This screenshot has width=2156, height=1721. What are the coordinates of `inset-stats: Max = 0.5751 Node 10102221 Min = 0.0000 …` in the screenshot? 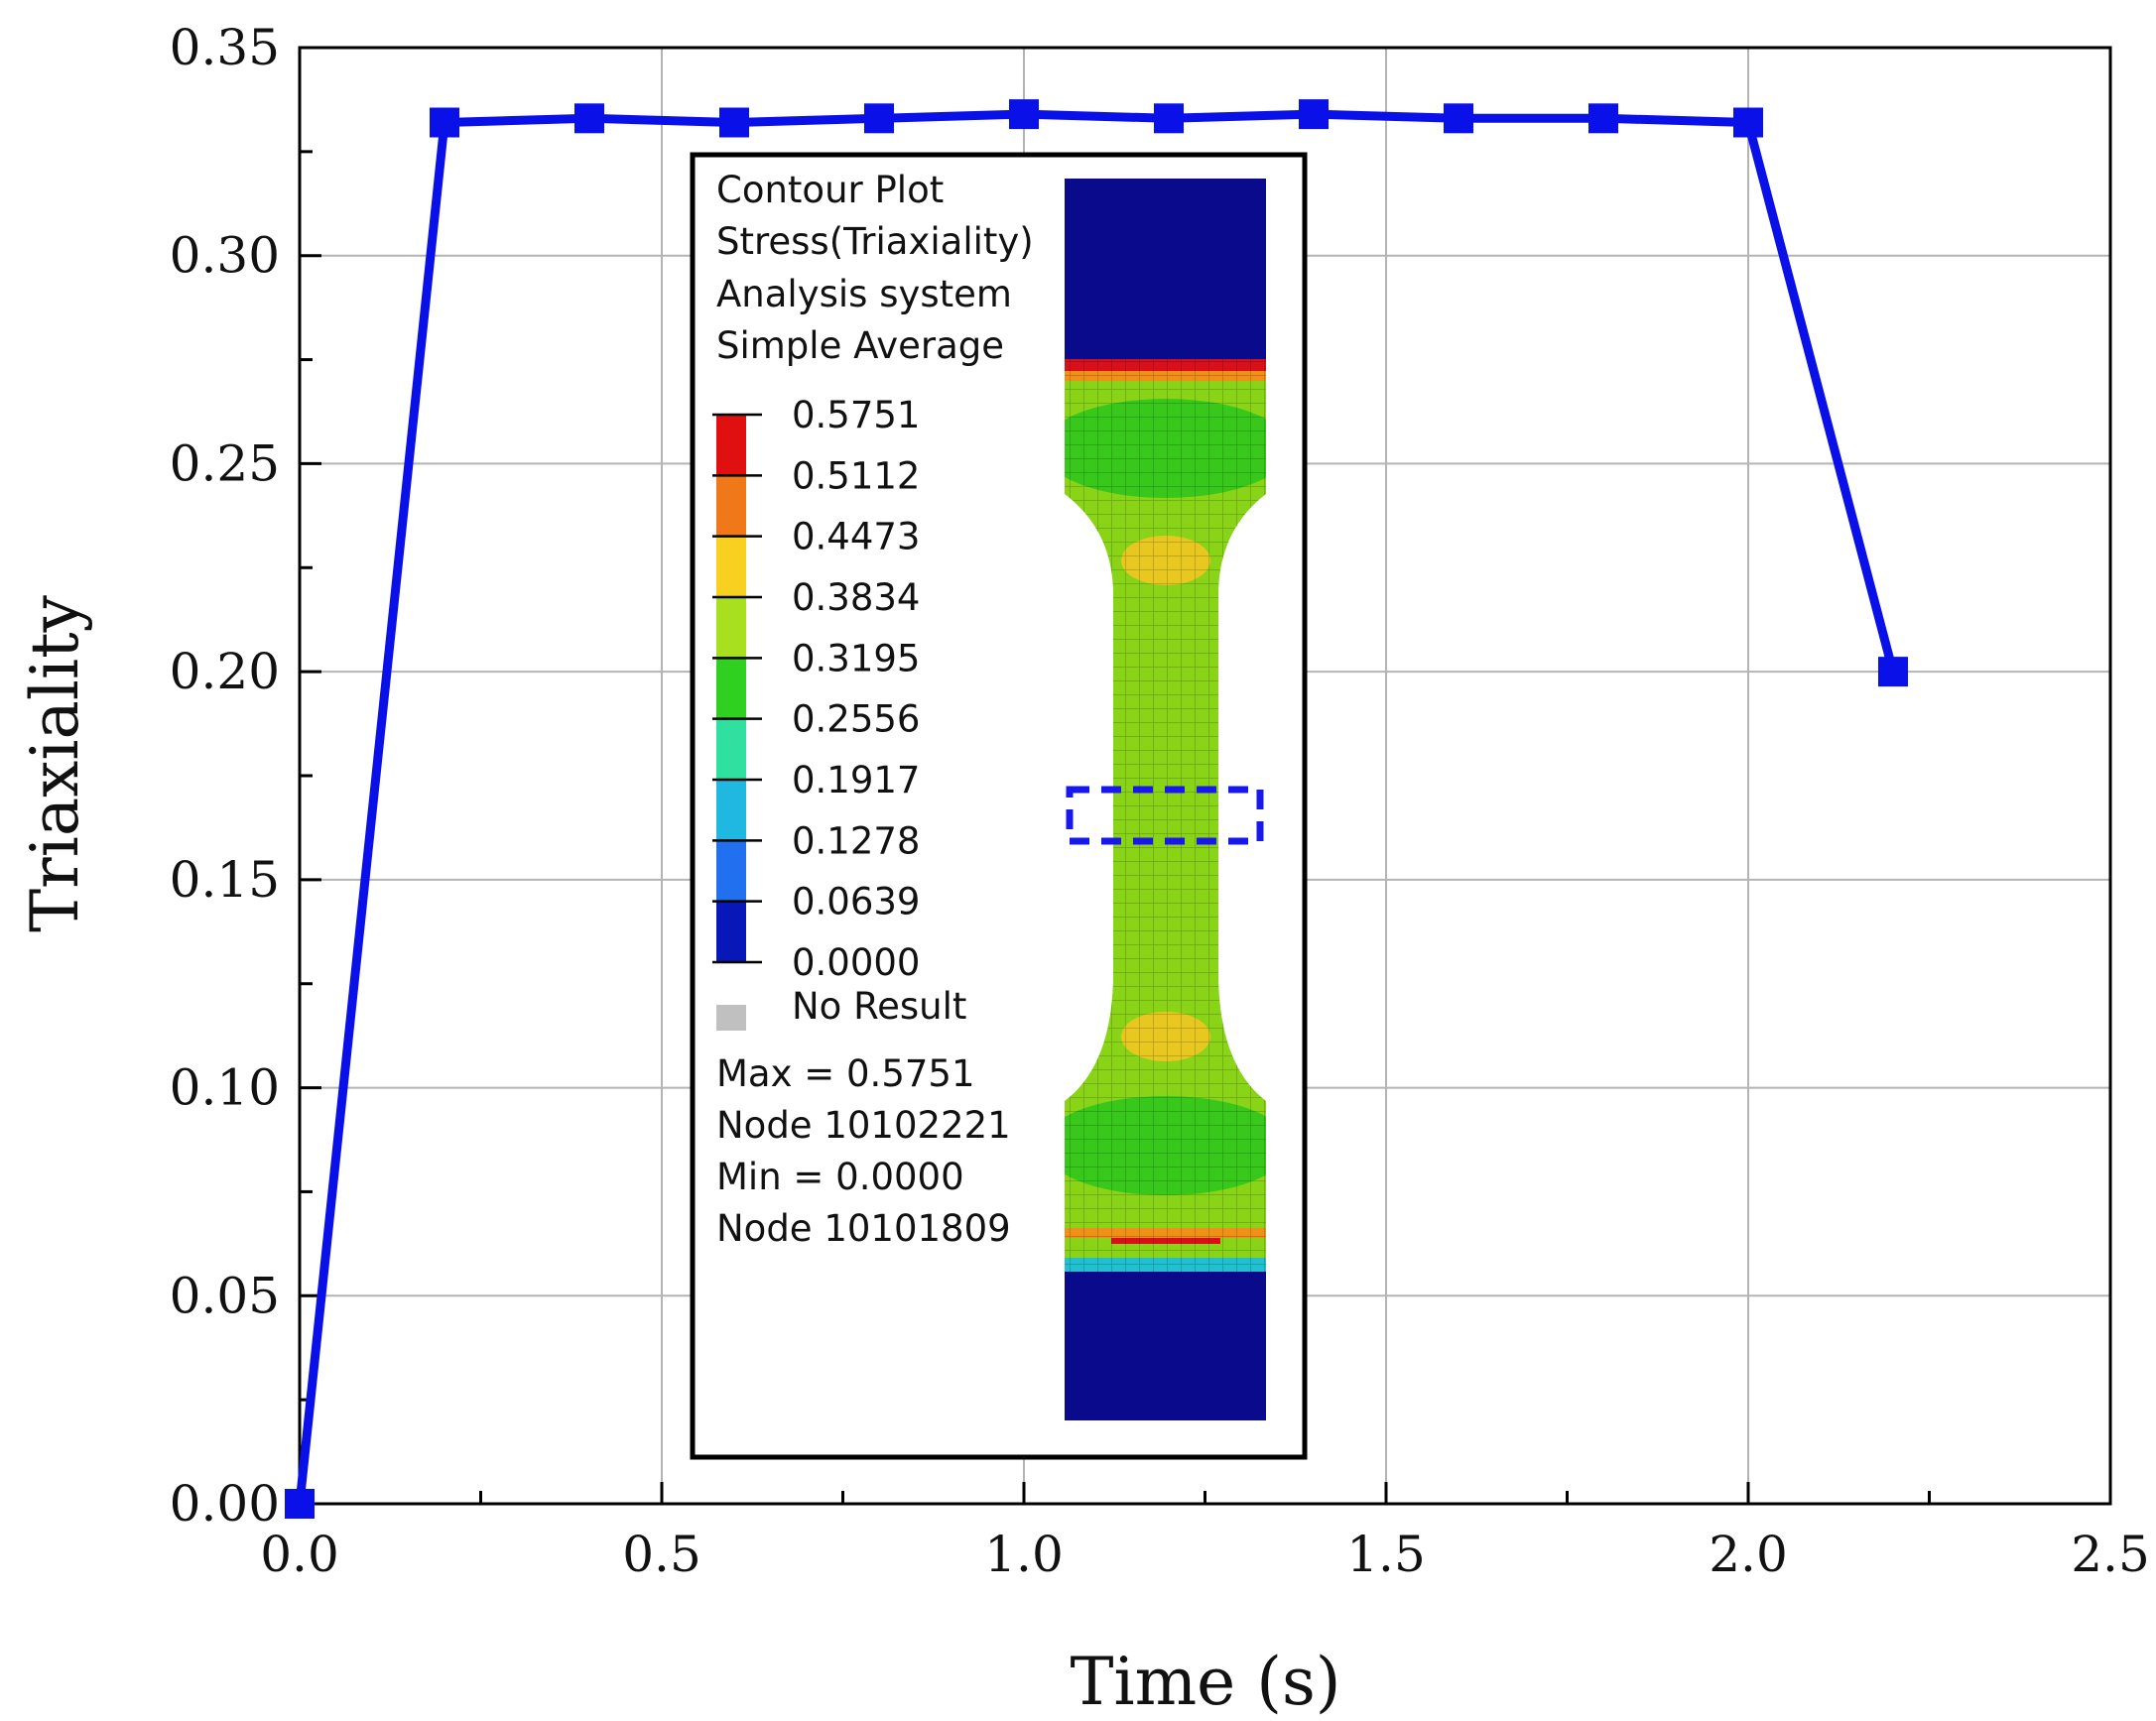 It's located at (863, 1151).